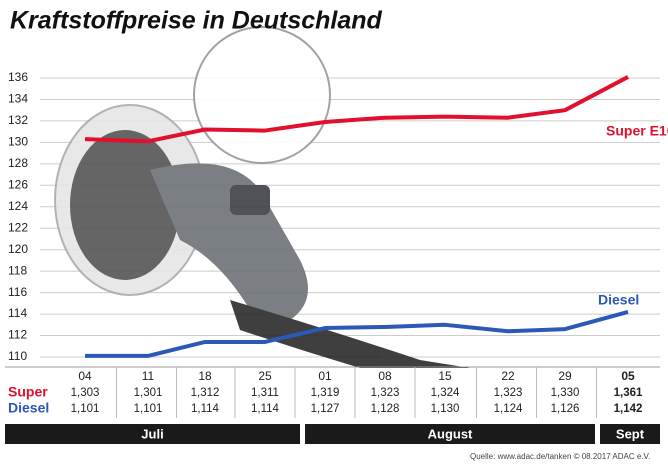 This screenshot has height=470, width=668. What do you see at coordinates (628, 393) in the screenshot?
I see `value-label: 1,361` at bounding box center [628, 393].